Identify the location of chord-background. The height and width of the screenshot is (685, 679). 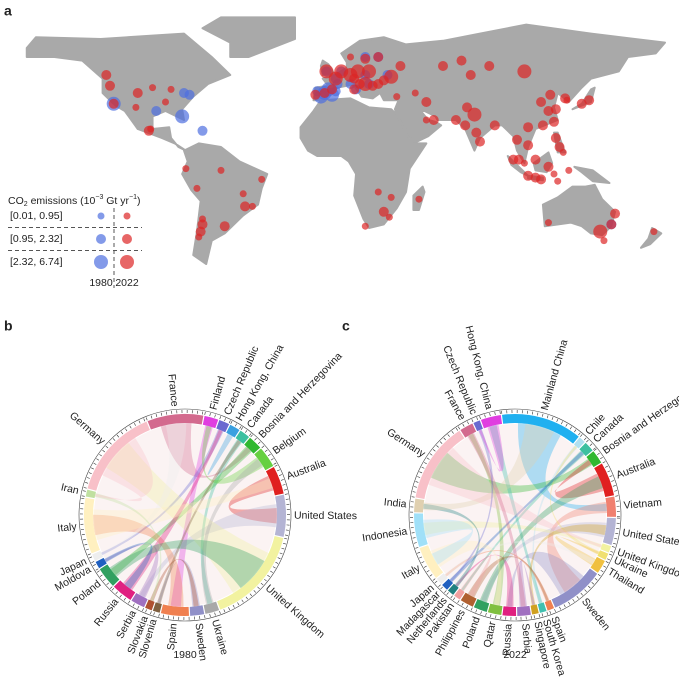
(185, 515).